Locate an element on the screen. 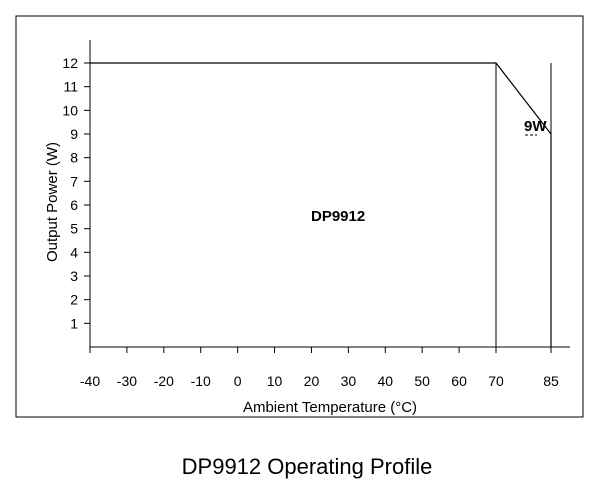 The height and width of the screenshot is (485, 605). x-tick-label: -20 is located at coordinates (164, 381).